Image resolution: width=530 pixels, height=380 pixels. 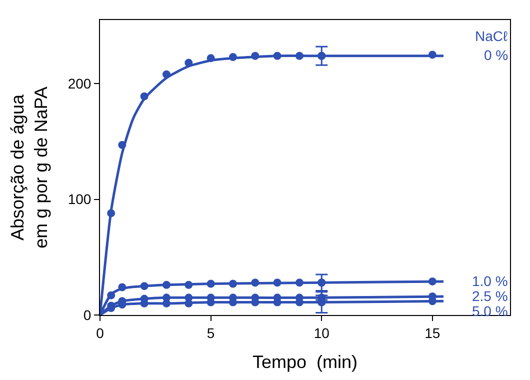 What do you see at coordinates (87, 314) in the screenshot?
I see `y-tick-label: 0` at bounding box center [87, 314].